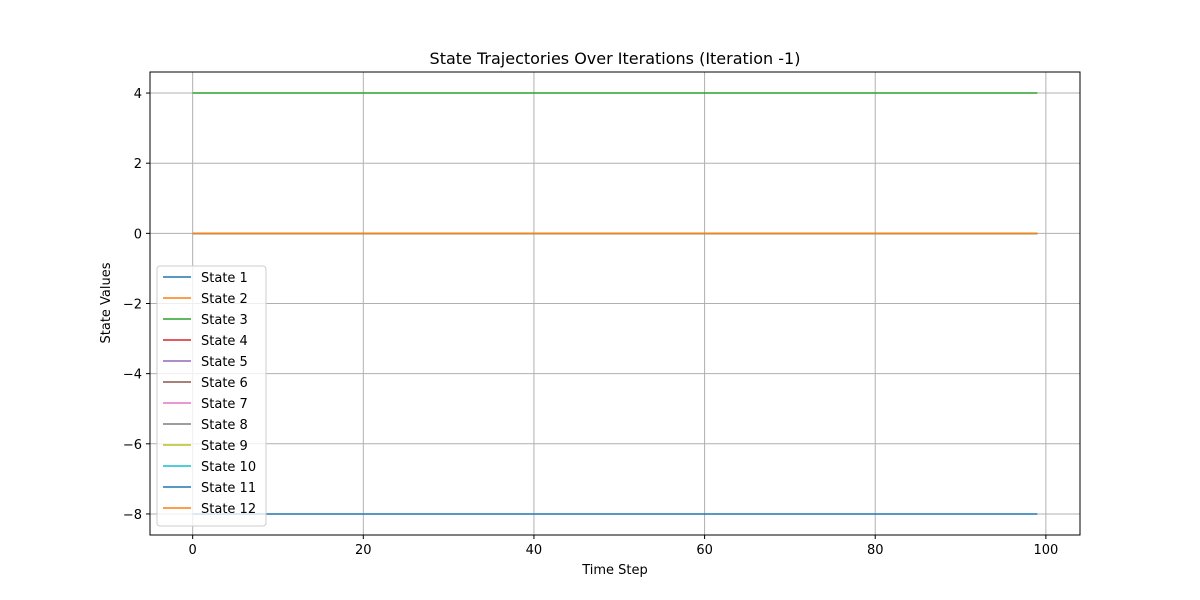  Describe the element at coordinates (138, 94) in the screenshot. I see `y-tick-label: 4` at that location.